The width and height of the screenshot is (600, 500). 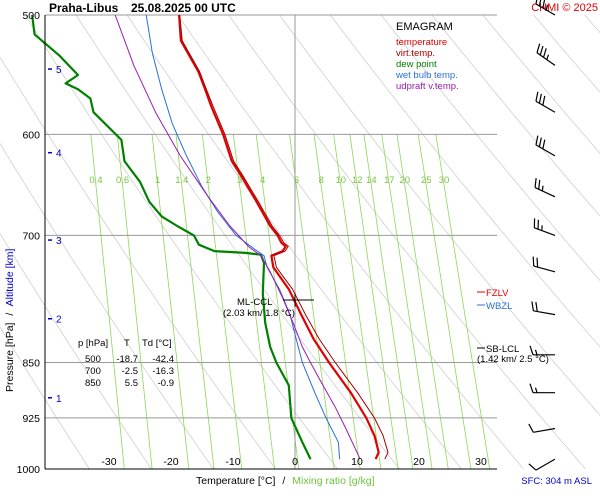 What do you see at coordinates (59, 320) in the screenshot?
I see `altitude-tick-label: 2` at bounding box center [59, 320].